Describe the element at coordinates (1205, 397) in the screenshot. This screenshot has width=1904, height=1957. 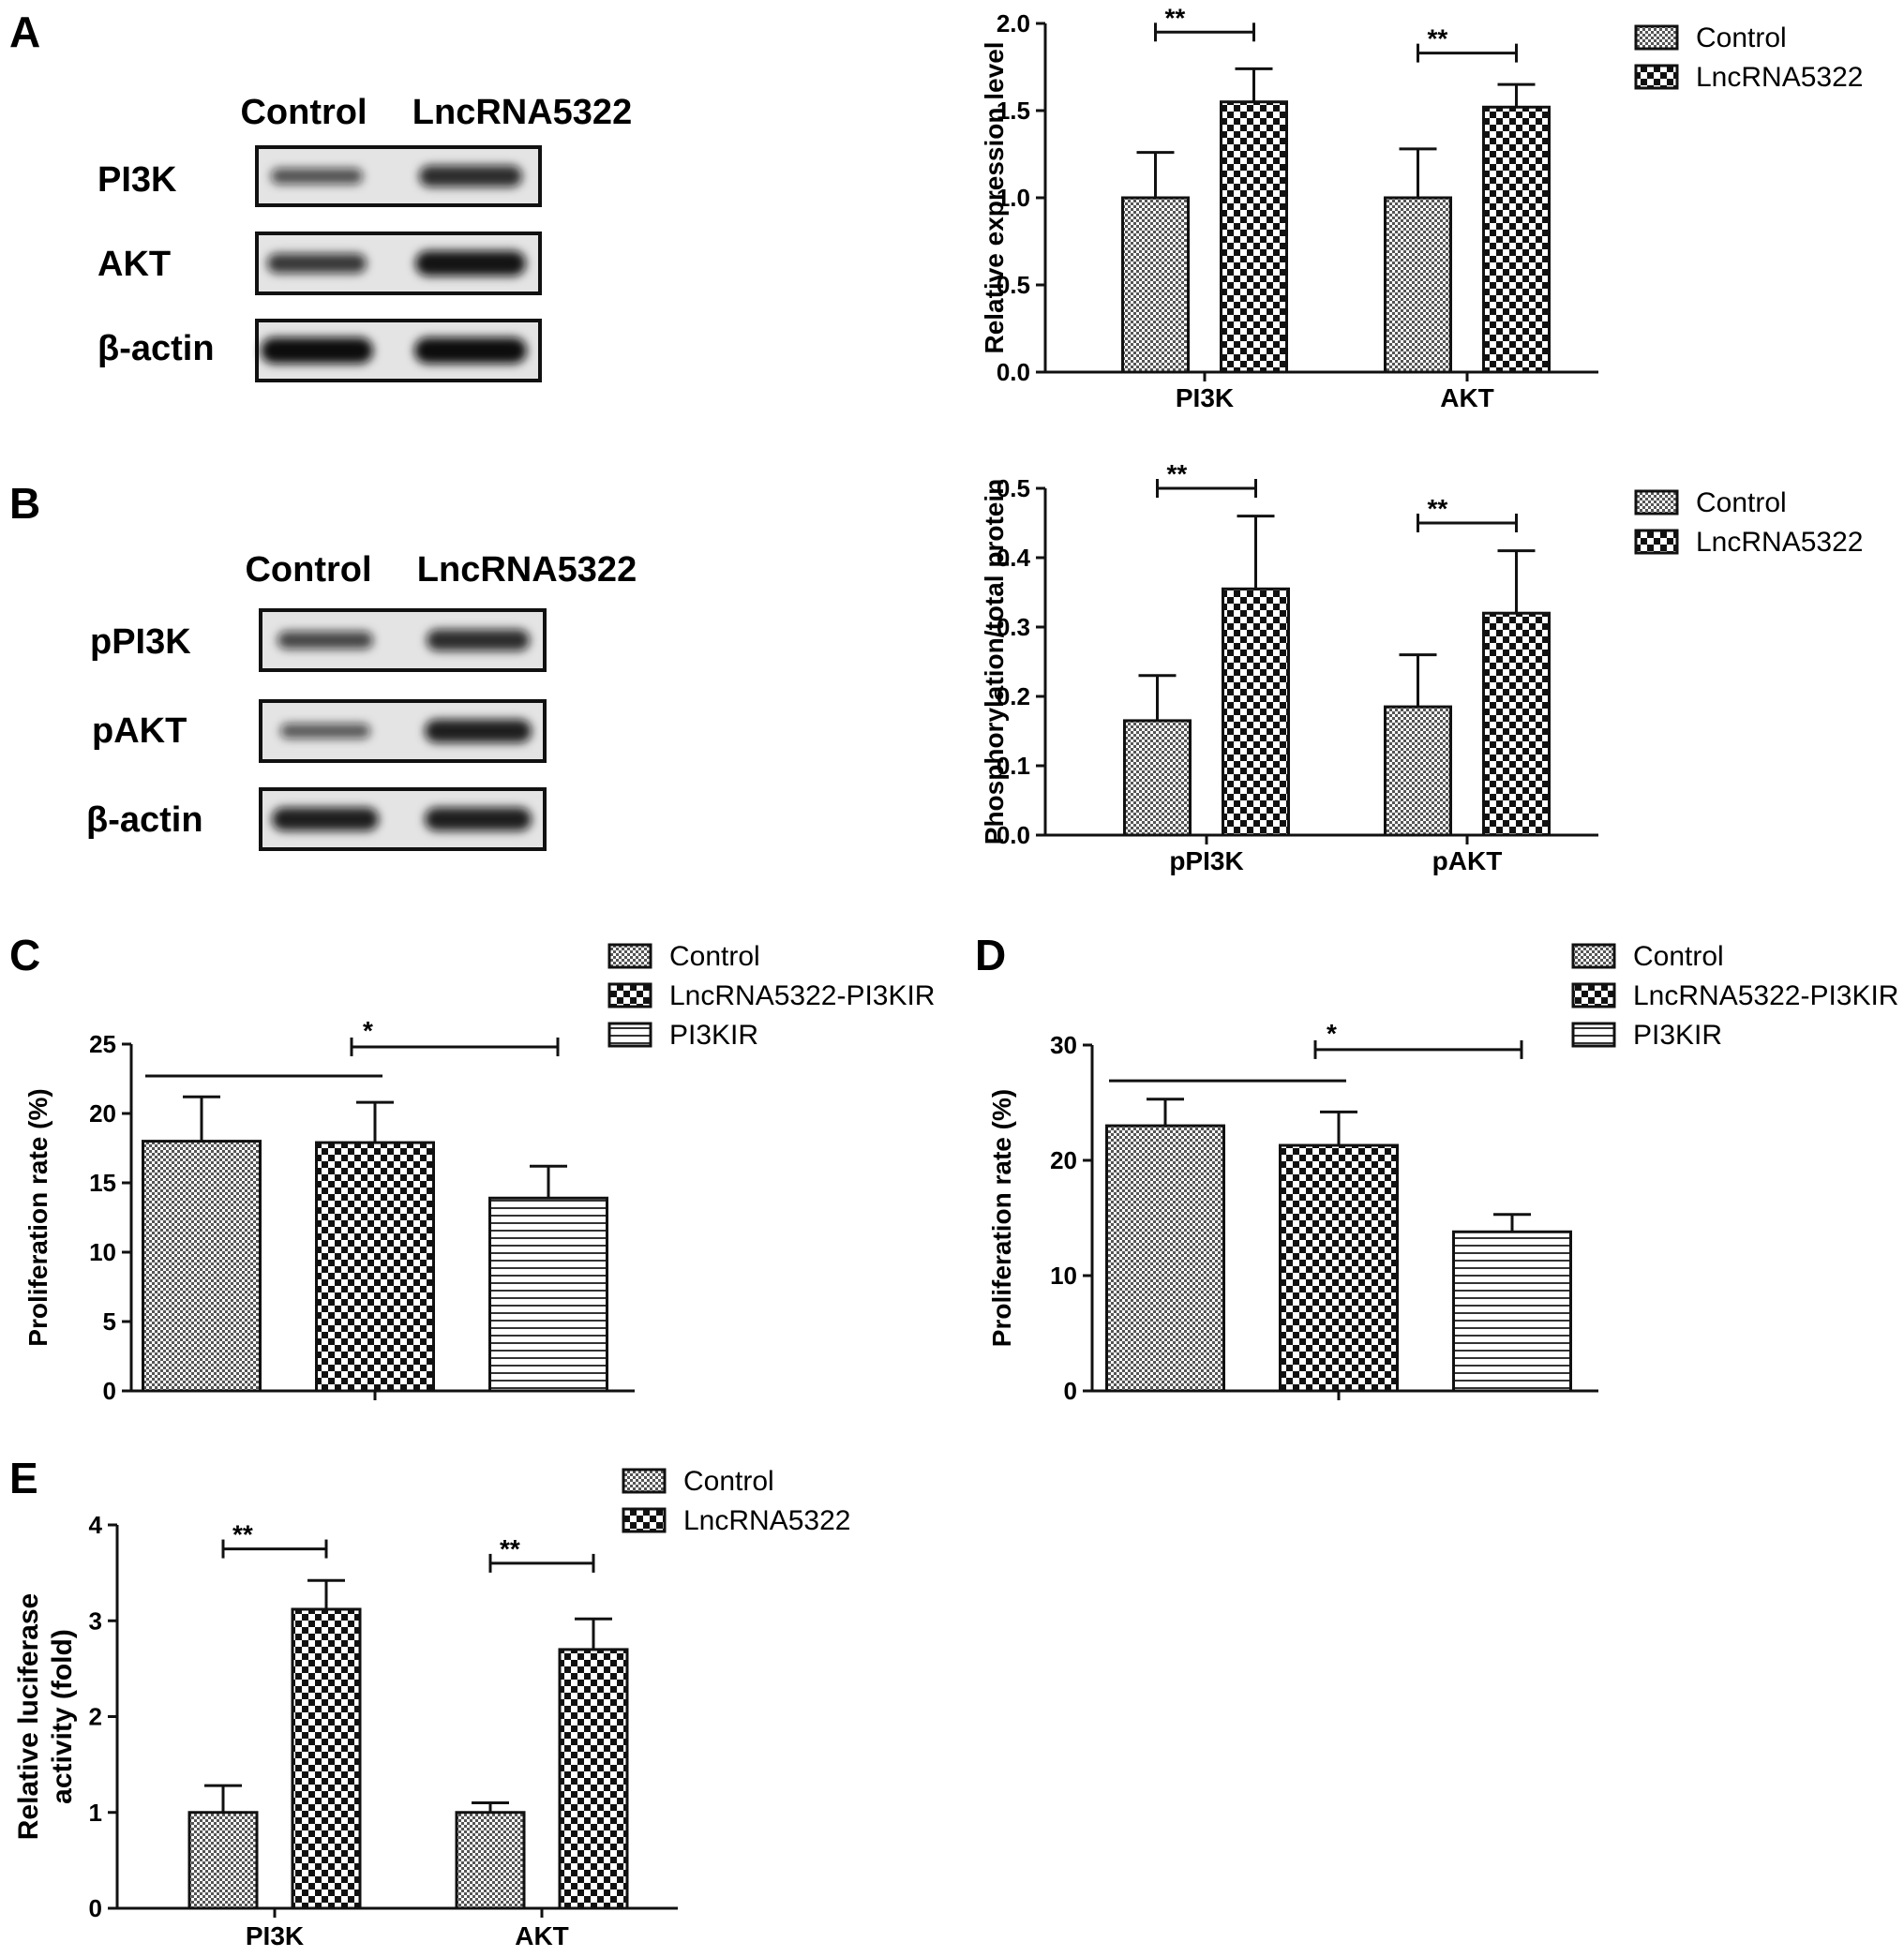
I see `chart-a-x-tick-label: PI3K` at that location.